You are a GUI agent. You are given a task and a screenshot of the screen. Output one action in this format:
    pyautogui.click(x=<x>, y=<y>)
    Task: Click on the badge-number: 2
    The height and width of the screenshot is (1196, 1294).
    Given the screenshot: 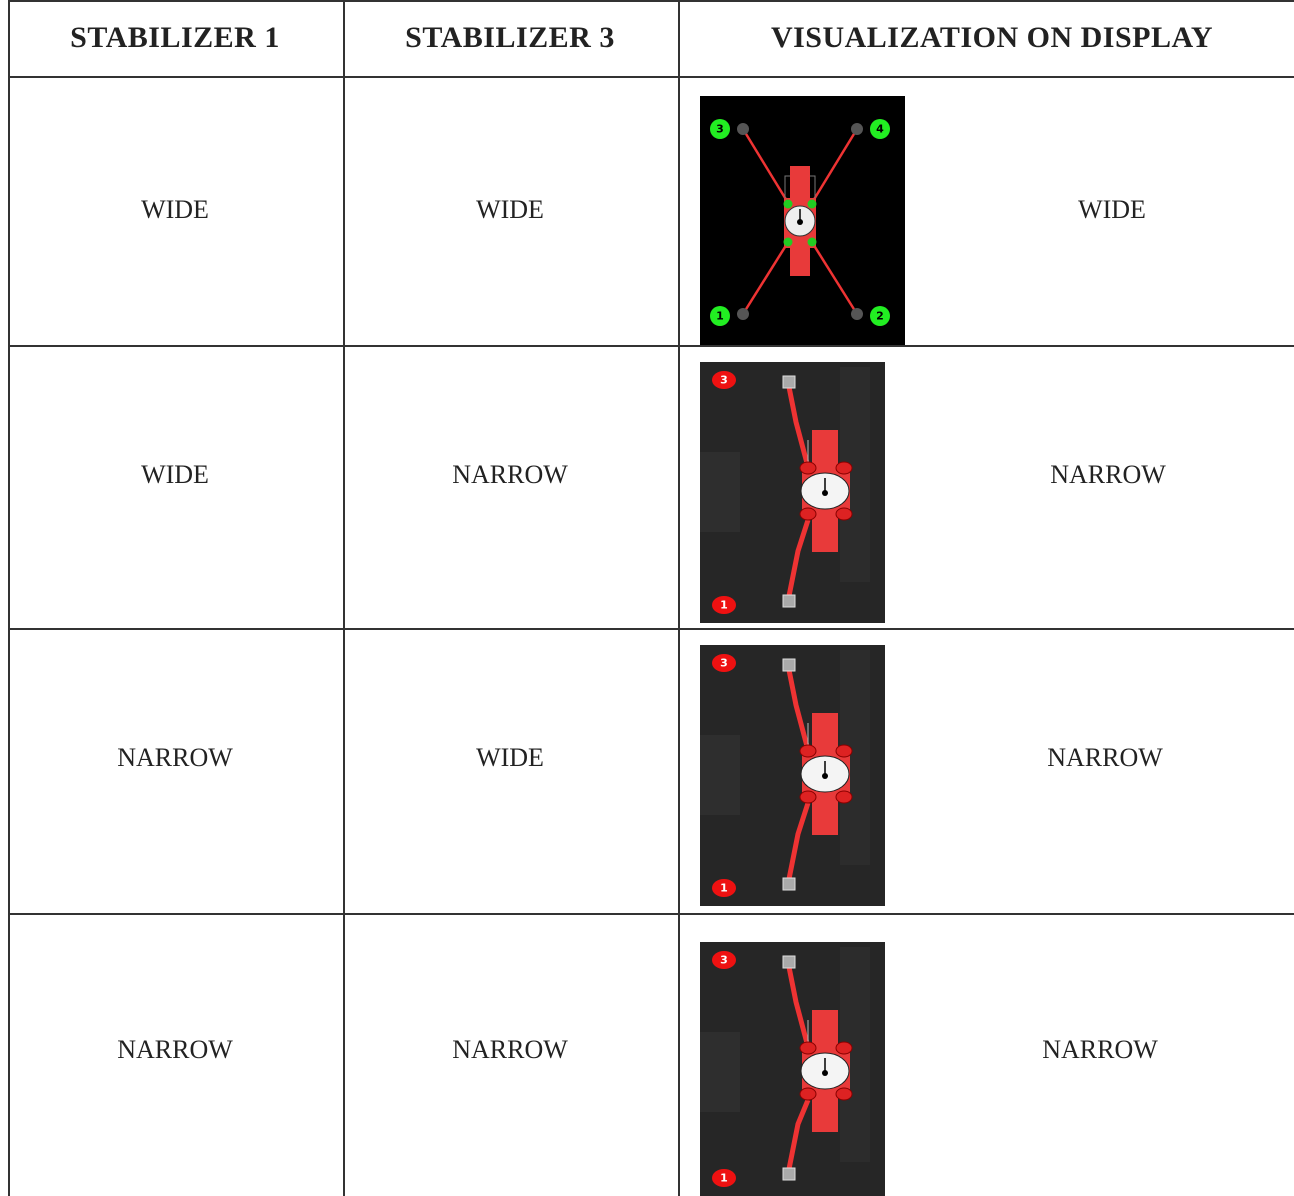 What is the action you would take?
    pyautogui.click(x=880, y=316)
    